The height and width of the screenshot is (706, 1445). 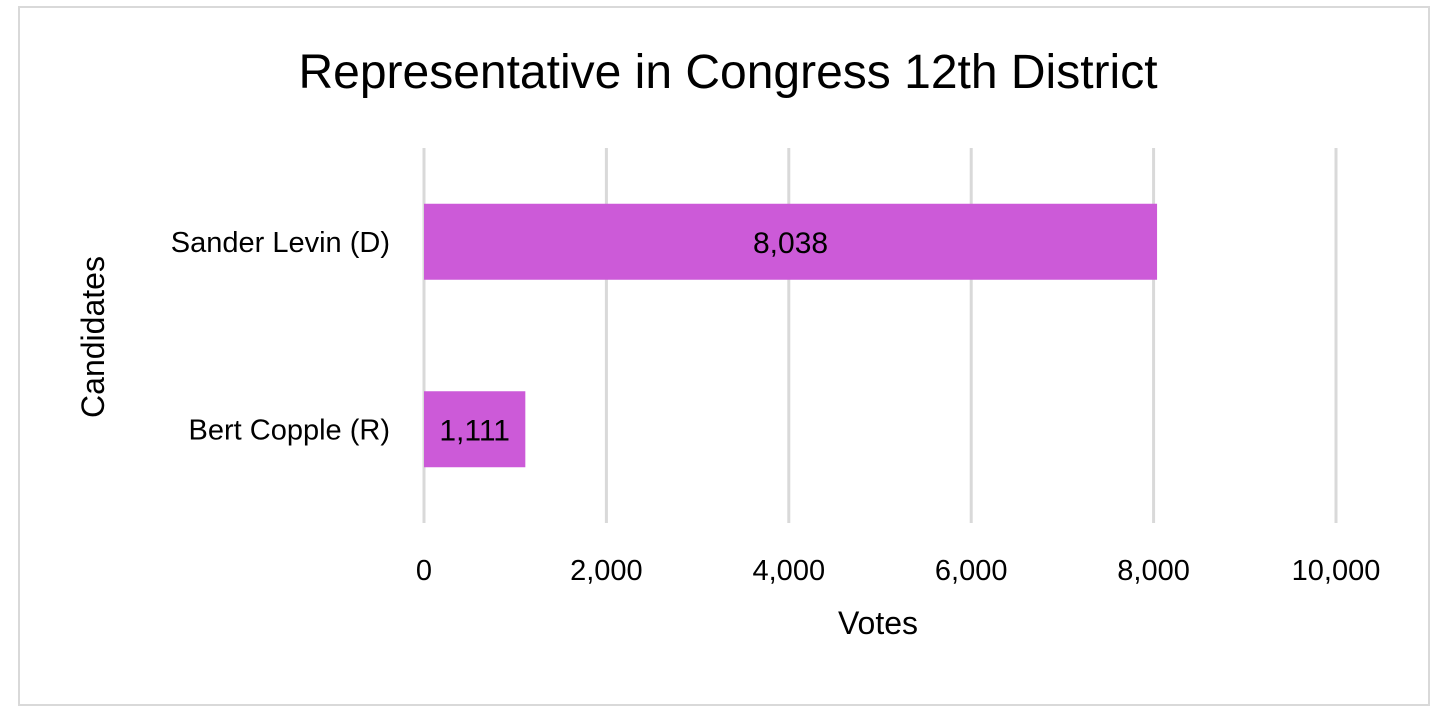 What do you see at coordinates (878, 623) in the screenshot?
I see `x-axis-title: Votes` at bounding box center [878, 623].